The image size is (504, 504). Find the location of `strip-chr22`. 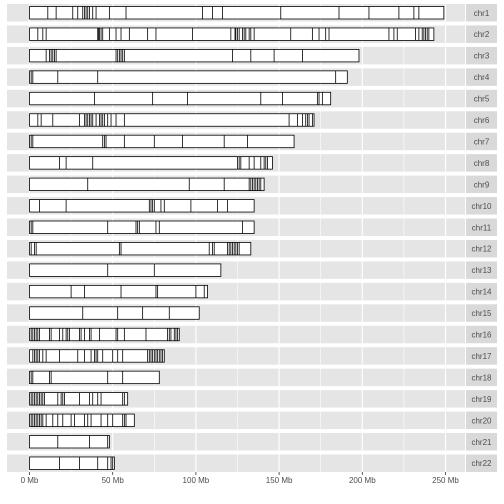

strip-chr22 is located at coordinates (481, 463).